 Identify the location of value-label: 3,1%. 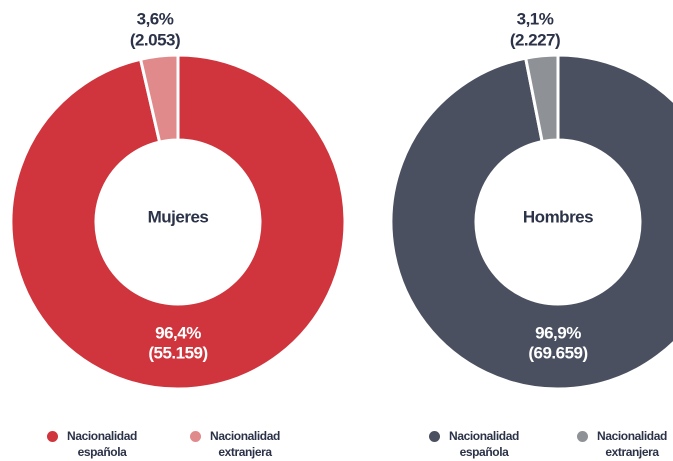
(535, 18).